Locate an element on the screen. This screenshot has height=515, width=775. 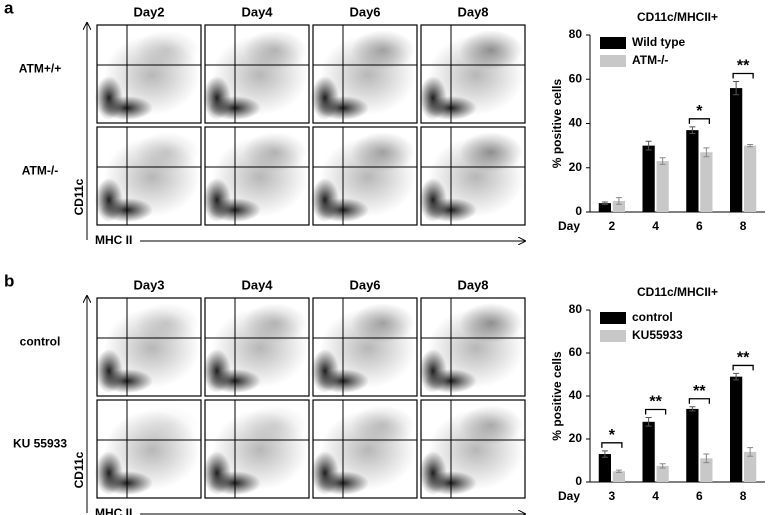
x-tick-label: 4 is located at coordinates (655, 496).